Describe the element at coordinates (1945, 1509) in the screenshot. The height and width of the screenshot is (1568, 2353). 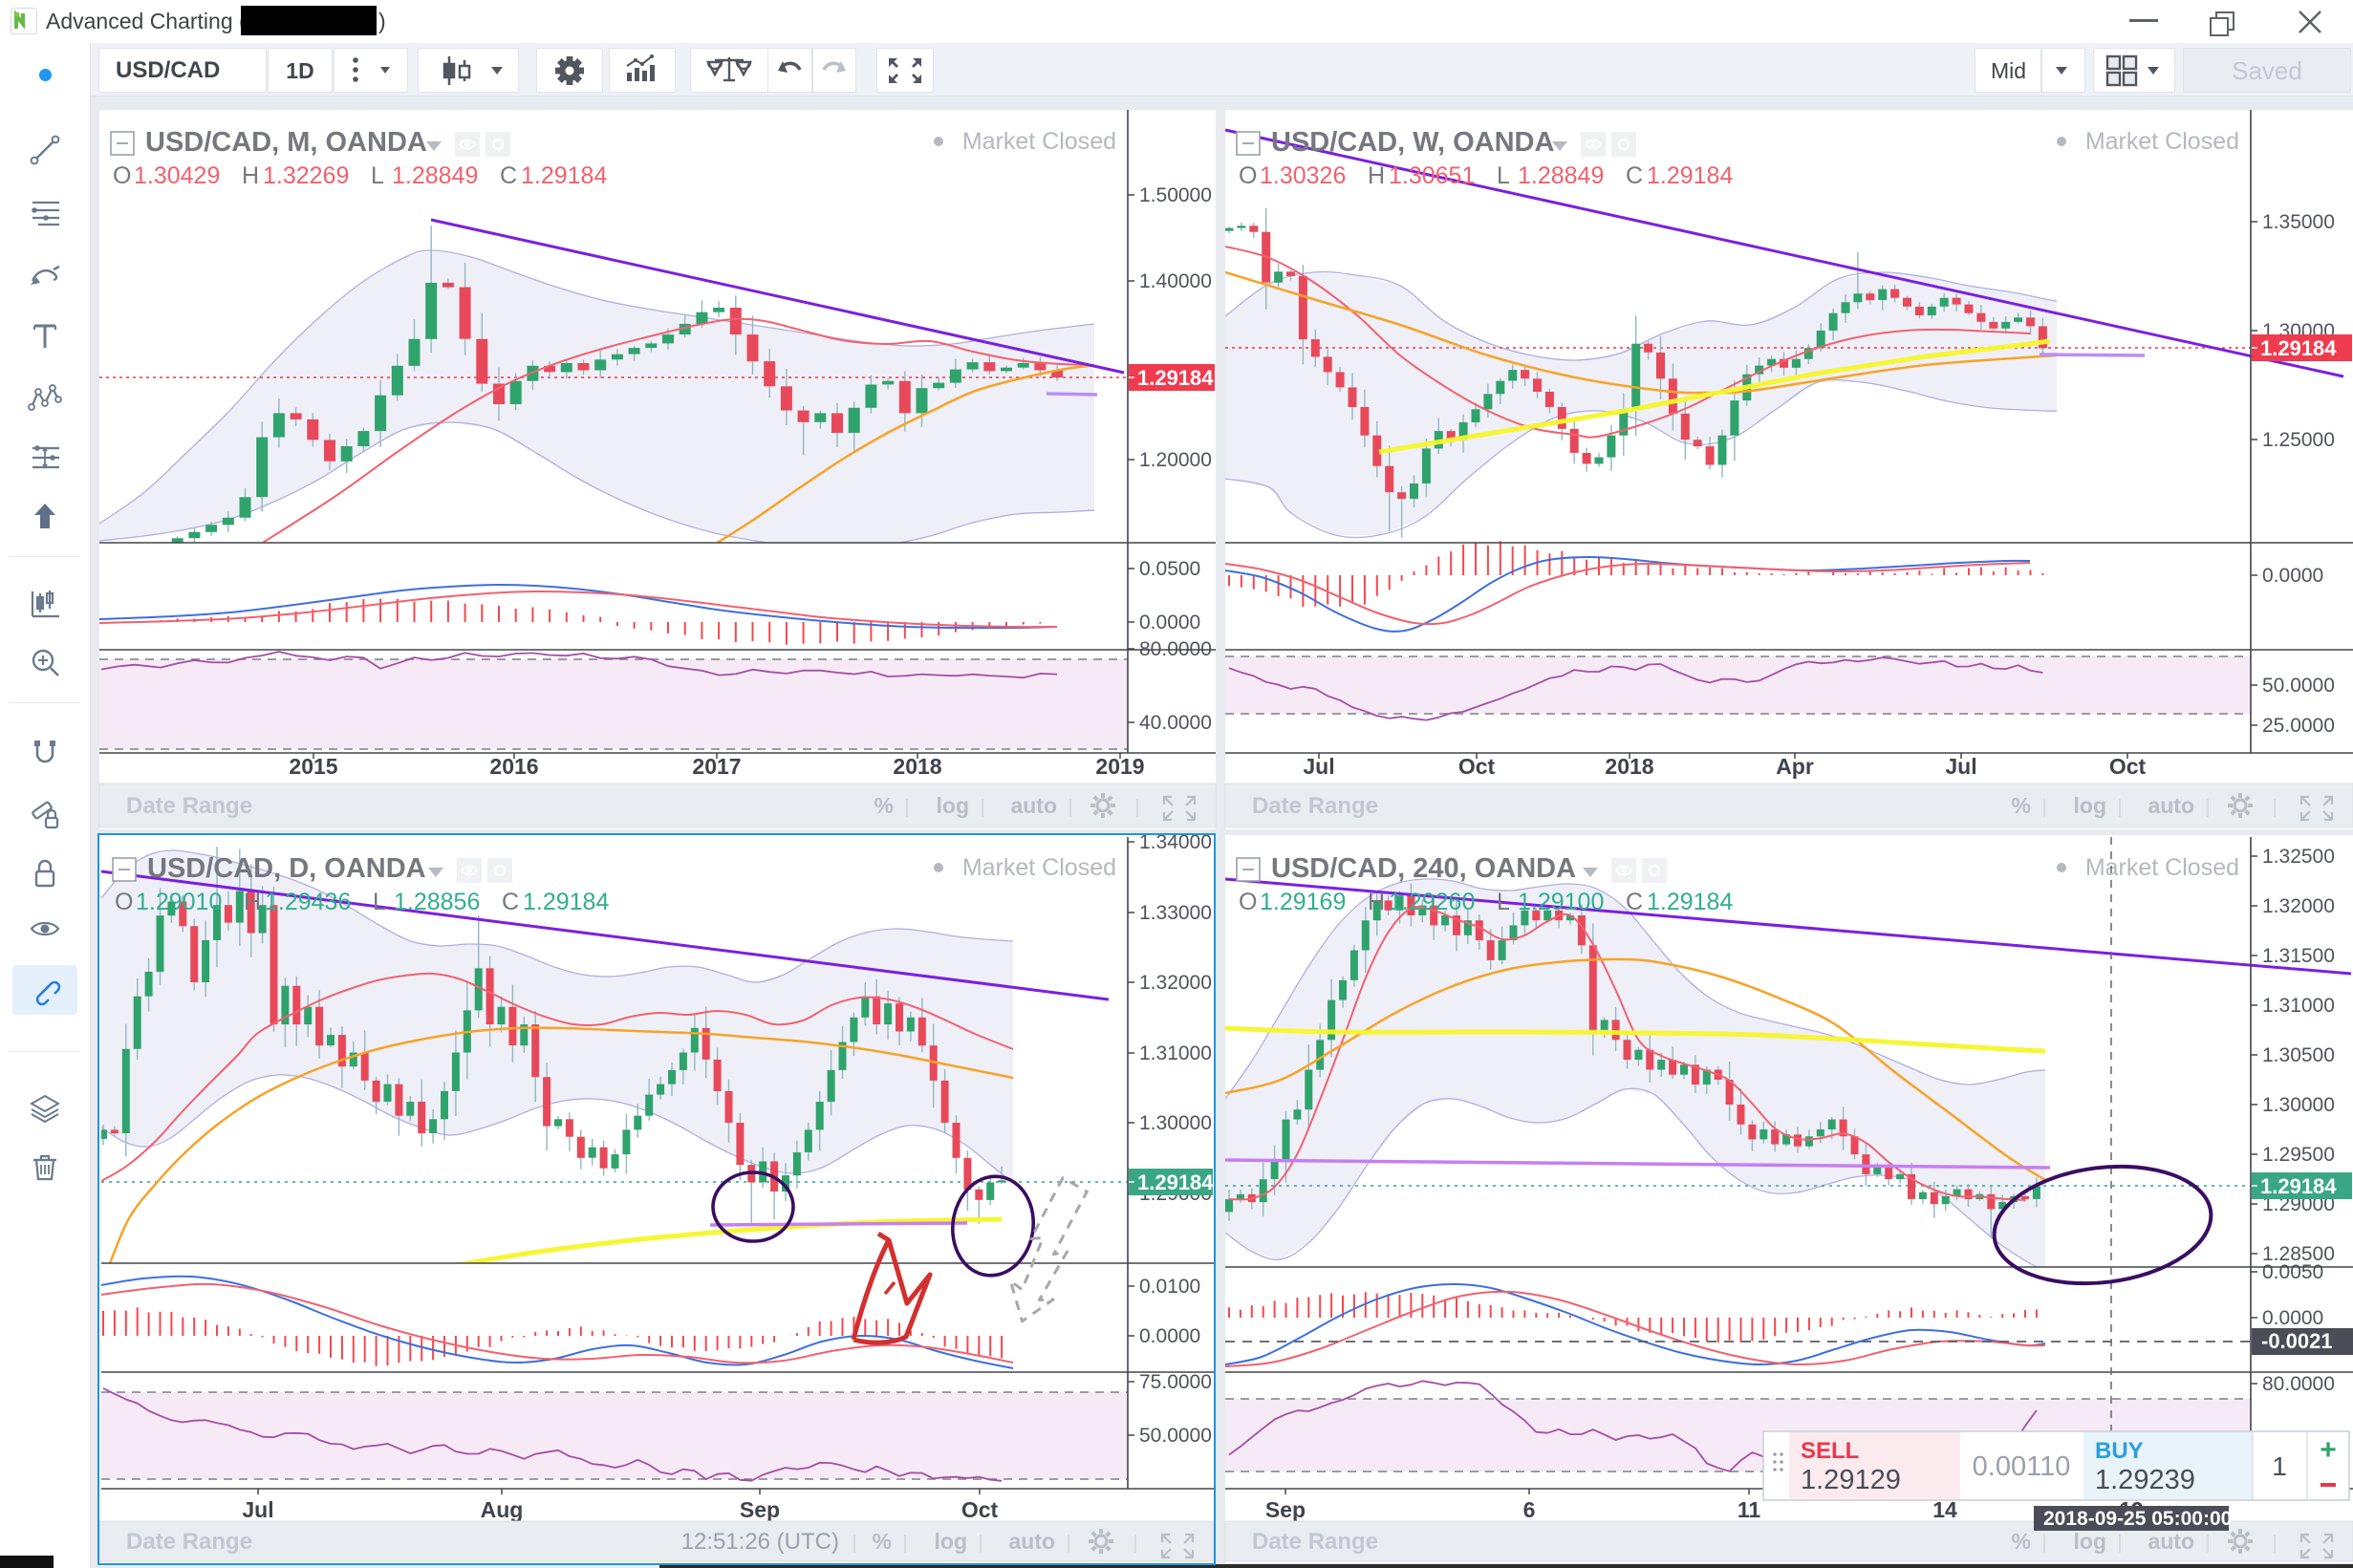
I see `svg-text: 14` at that location.